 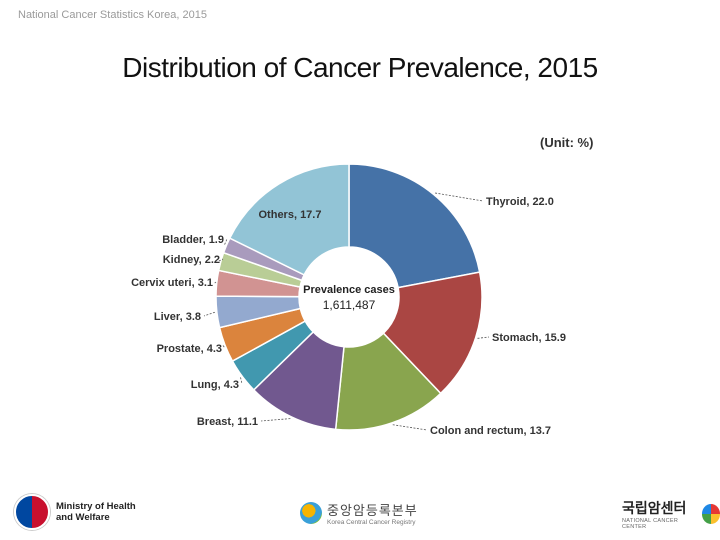 What do you see at coordinates (710, 514) in the screenshot?
I see `ncc-mark-icon` at bounding box center [710, 514].